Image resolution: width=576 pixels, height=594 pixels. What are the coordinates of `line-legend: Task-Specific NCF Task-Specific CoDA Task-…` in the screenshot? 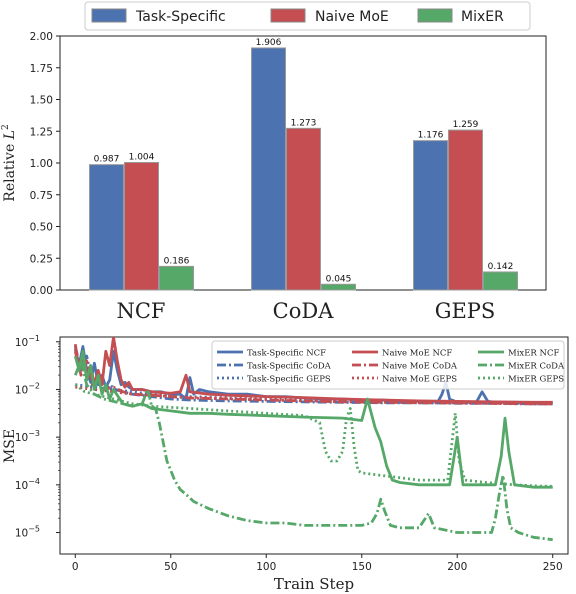 It's located at (388, 365).